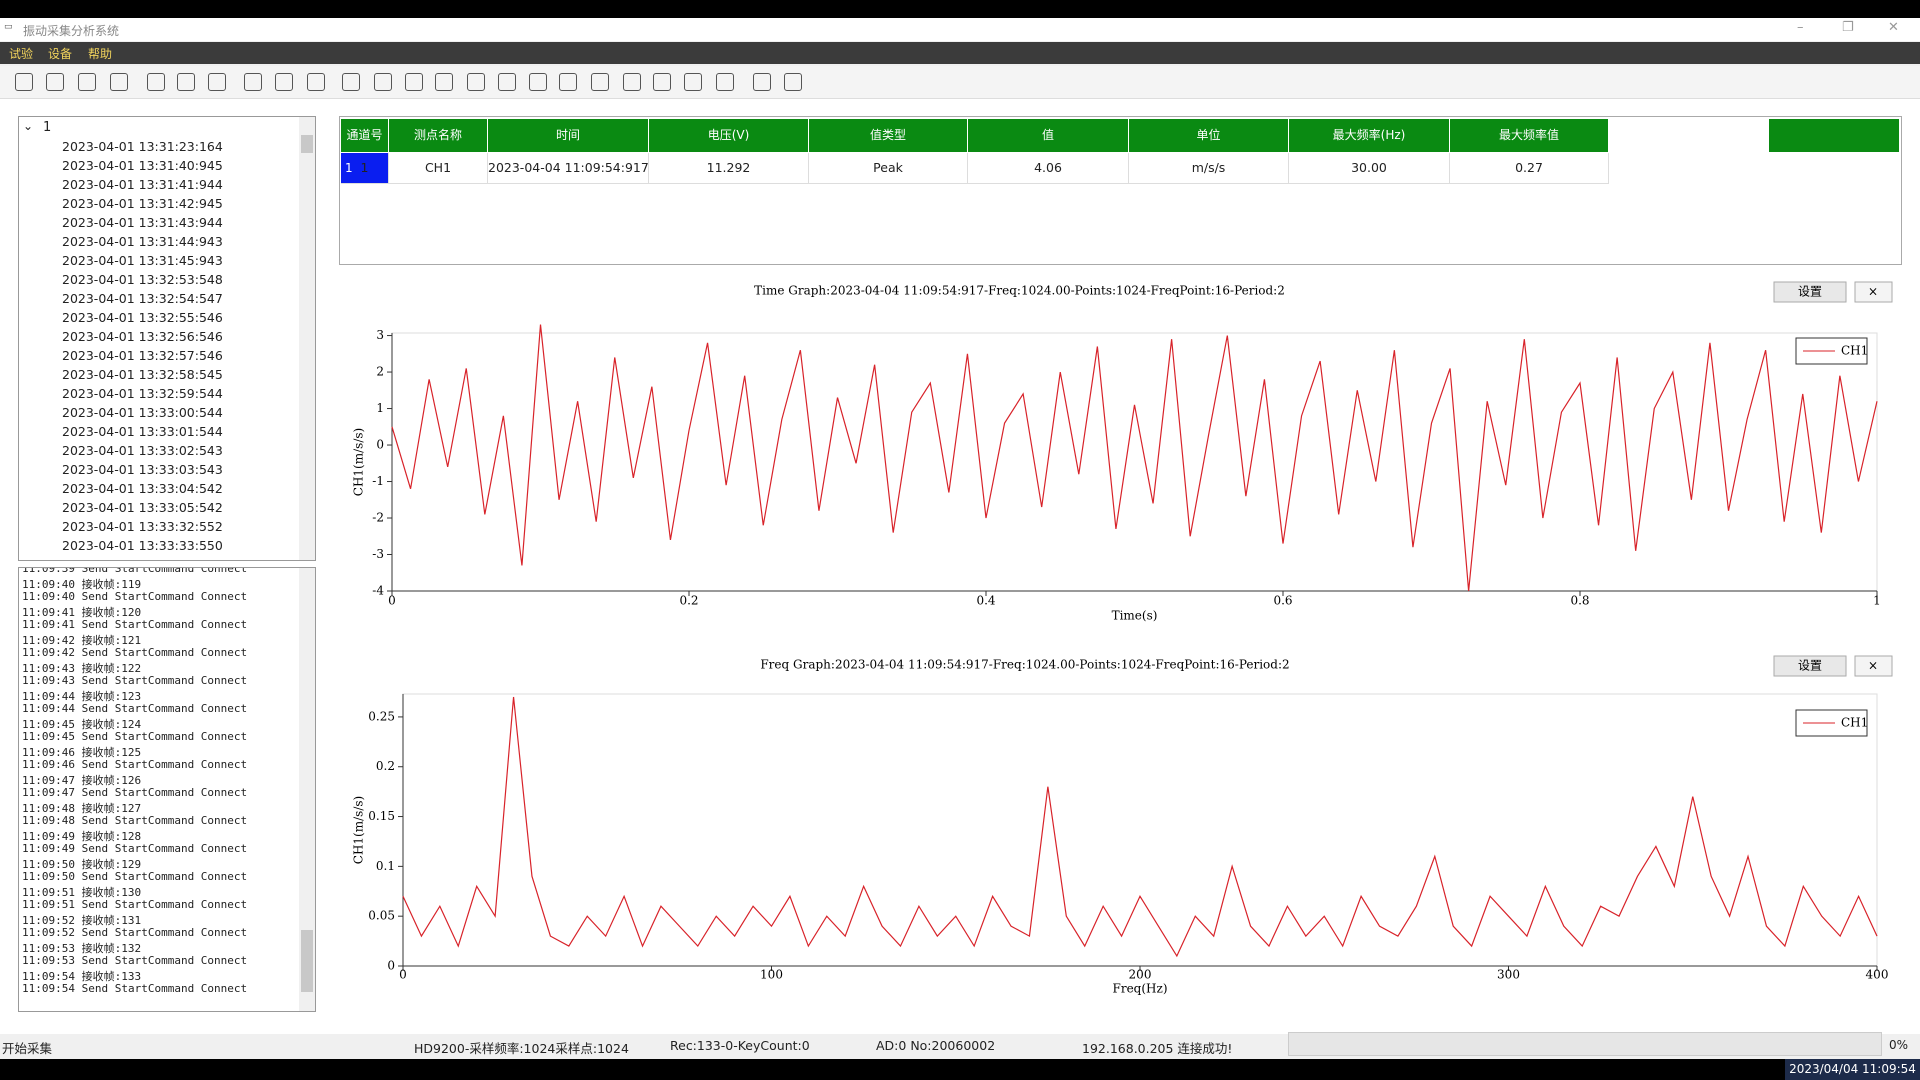 The height and width of the screenshot is (1080, 1920). What do you see at coordinates (142, 412) in the screenshot?
I see `tree-item: 2023-04-01 13:33:00:544` at bounding box center [142, 412].